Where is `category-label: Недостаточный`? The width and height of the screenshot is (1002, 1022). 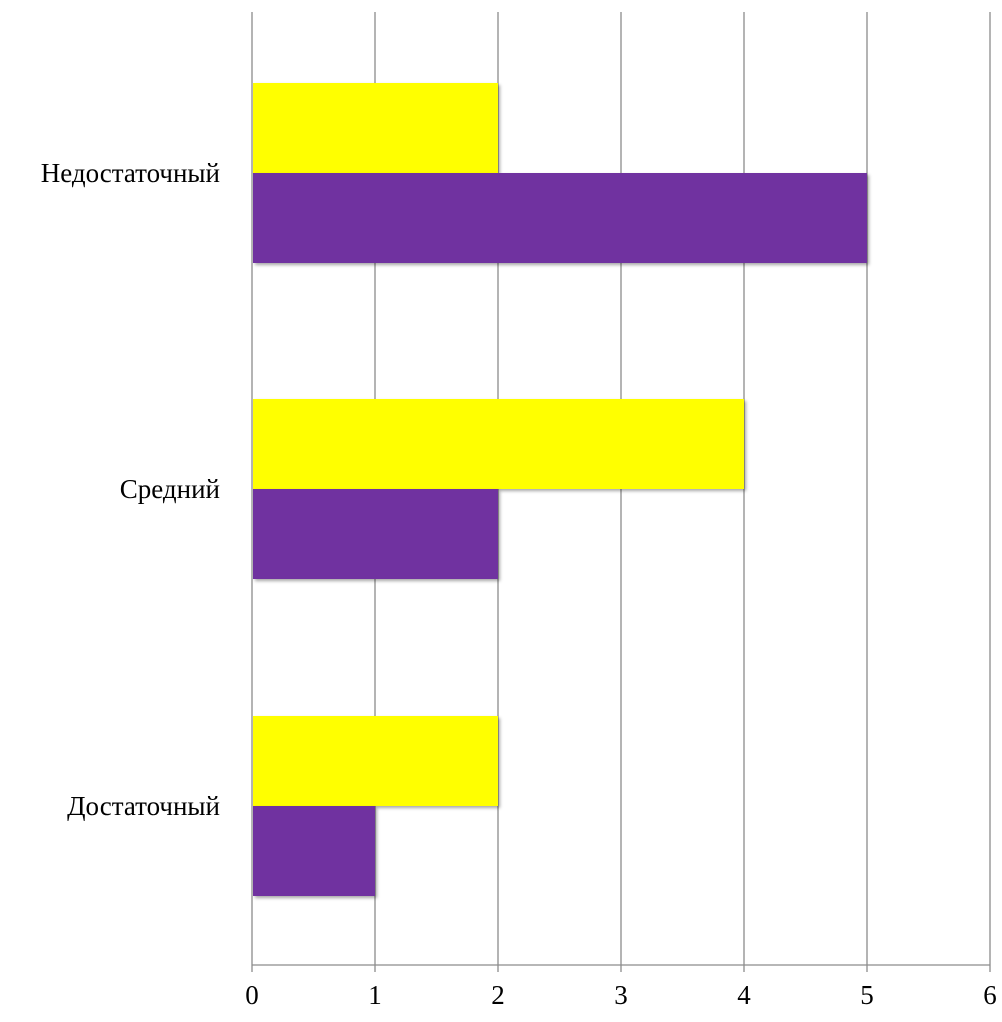 category-label: Недостаточный is located at coordinates (130, 173).